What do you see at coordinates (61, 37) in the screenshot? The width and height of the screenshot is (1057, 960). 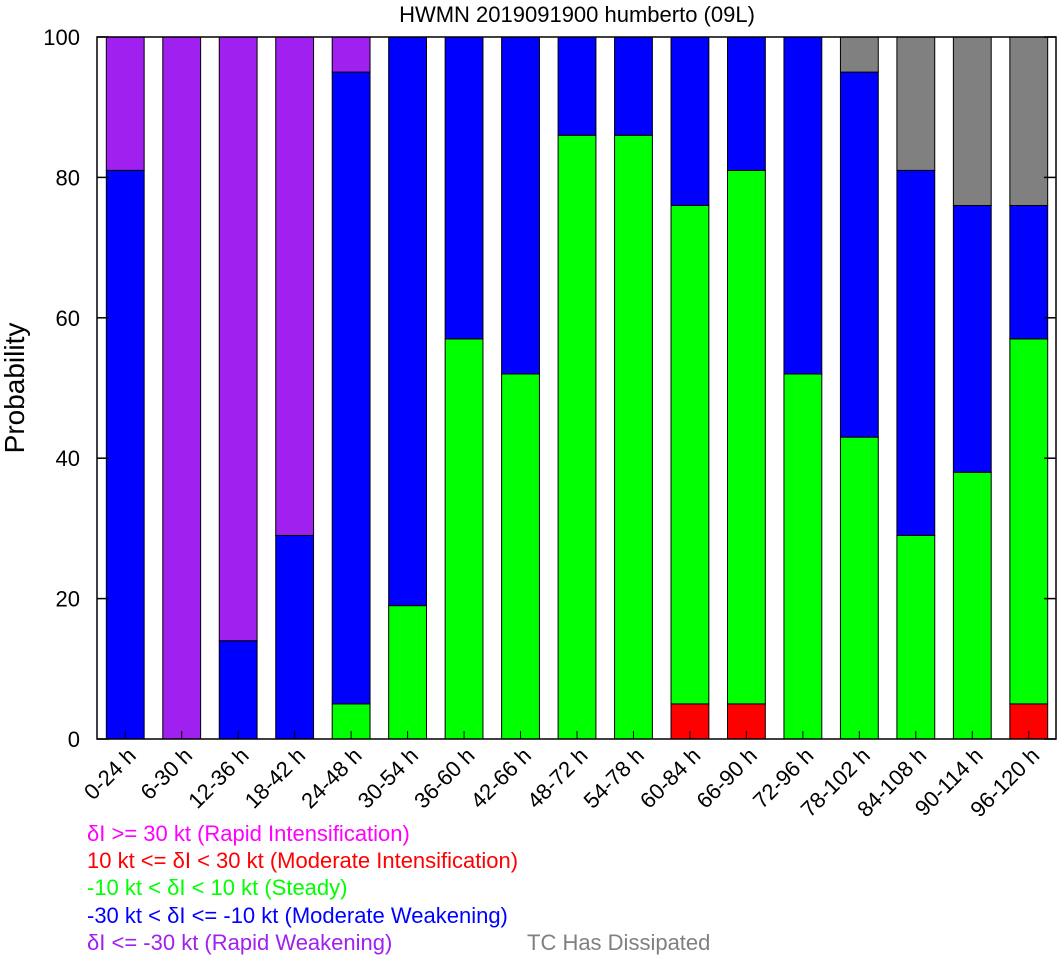 I see `y-tick-label: 100` at bounding box center [61, 37].